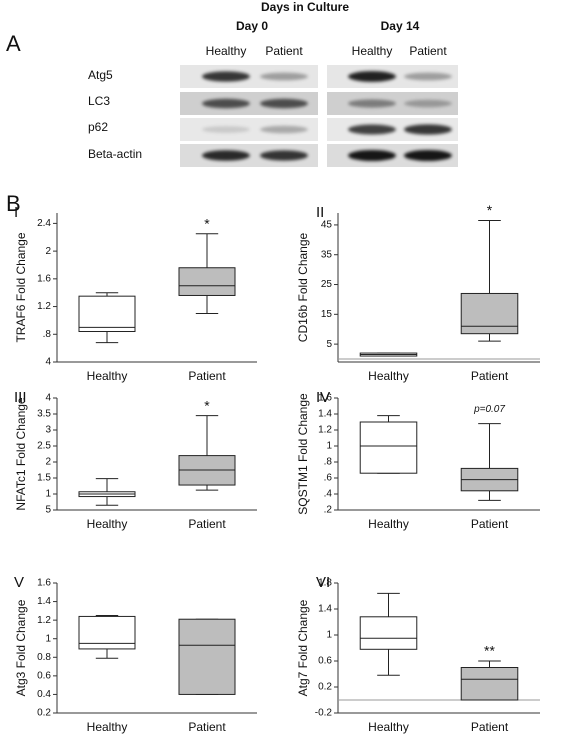 This screenshot has width=568, height=745. I want to click on y-axis-label: TRAF6 Fold Change, so click(21, 287).